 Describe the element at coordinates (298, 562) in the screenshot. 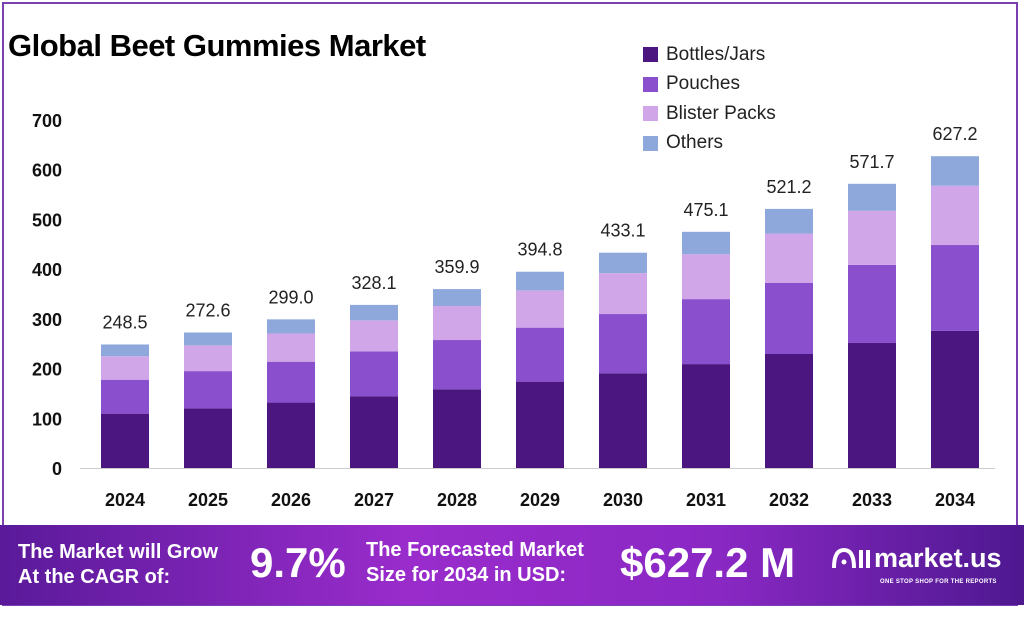

I see `cagr-value: 9.7%` at that location.